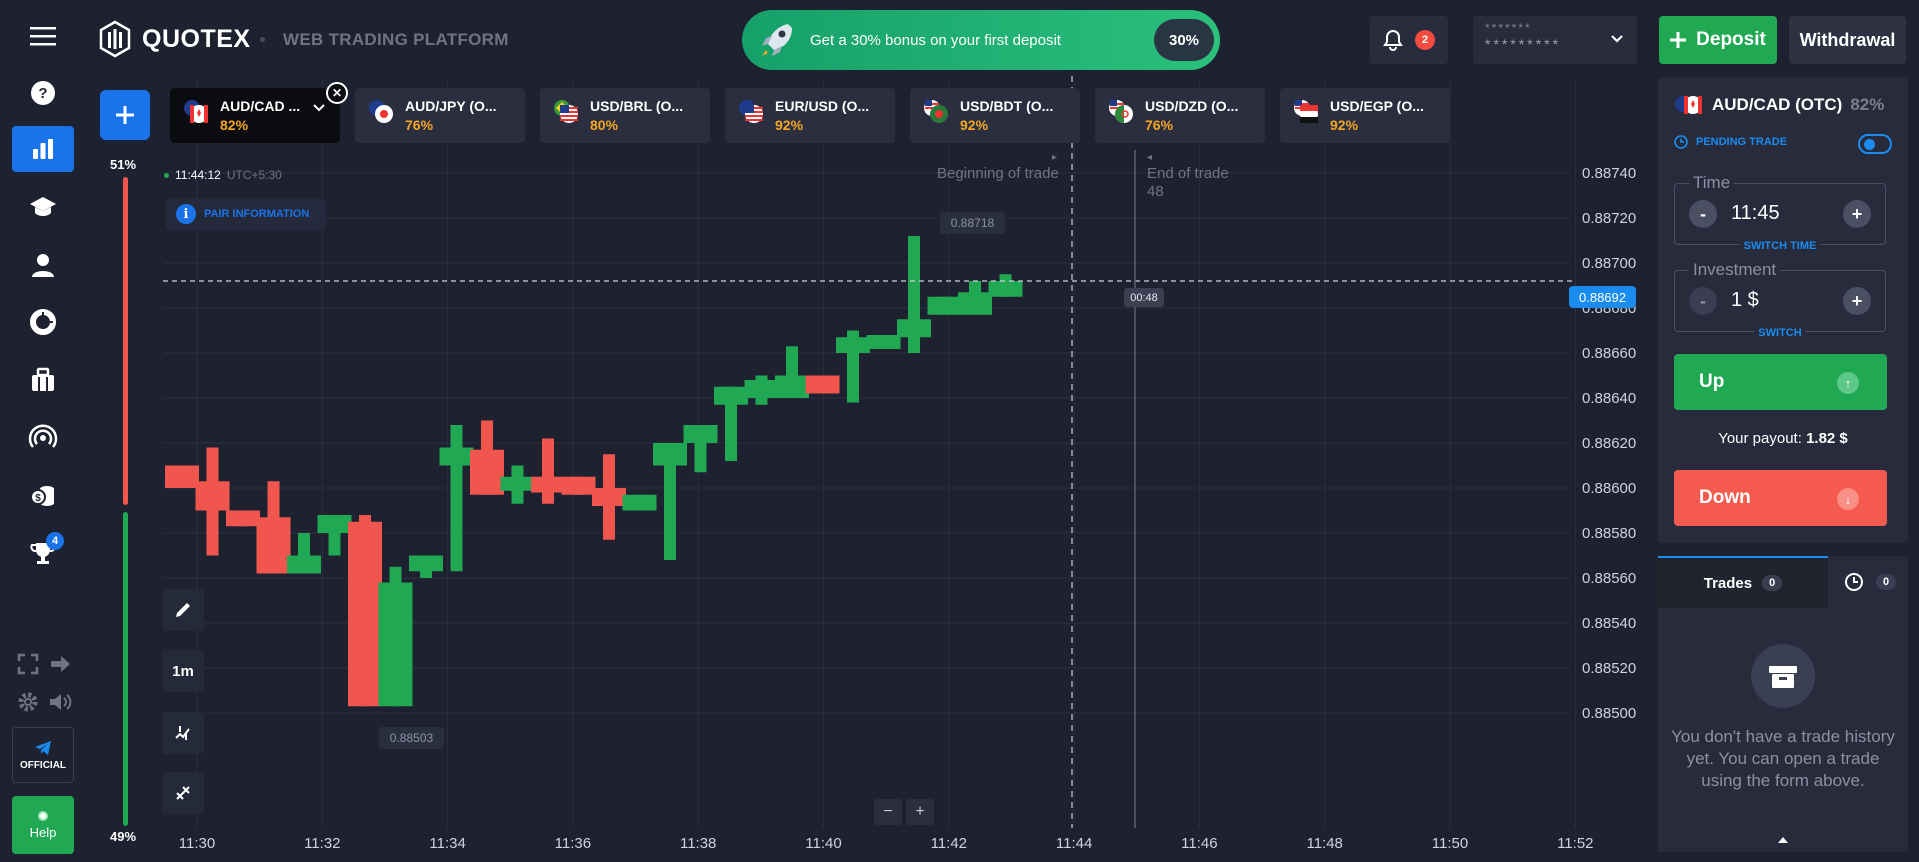 This screenshot has width=1919, height=862. What do you see at coordinates (1703, 214) in the screenshot?
I see `time-decrease-button: -` at bounding box center [1703, 214].